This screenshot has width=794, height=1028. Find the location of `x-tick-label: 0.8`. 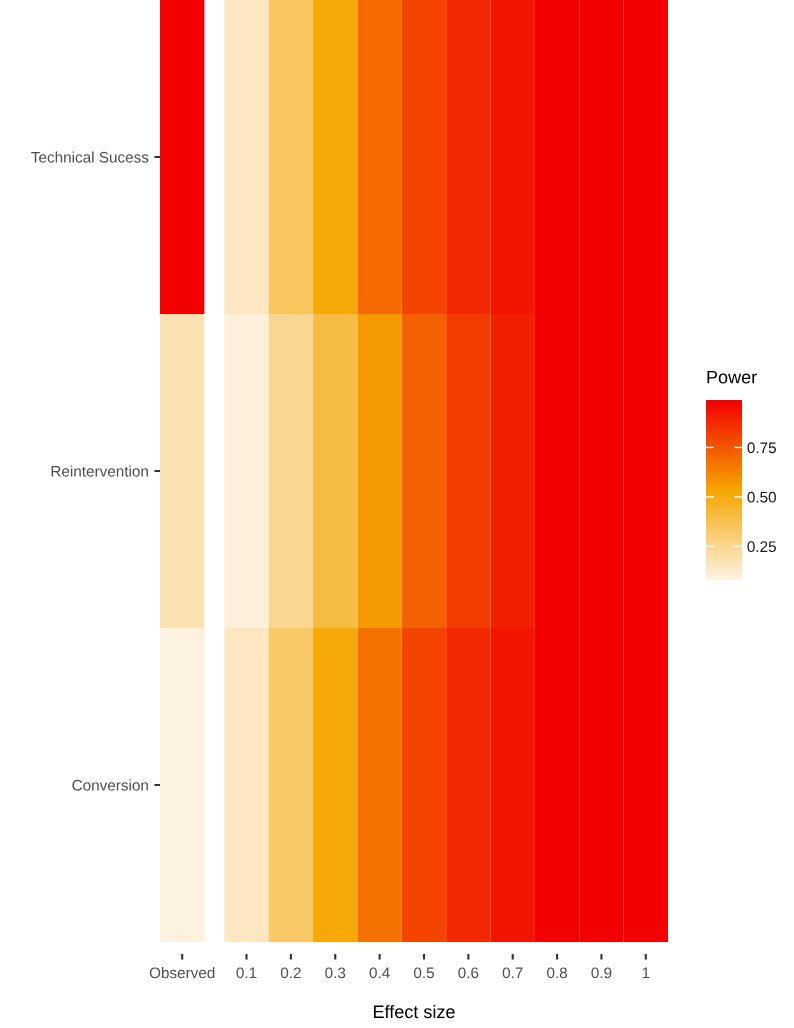

x-tick-label: 0.8 is located at coordinates (557, 973).